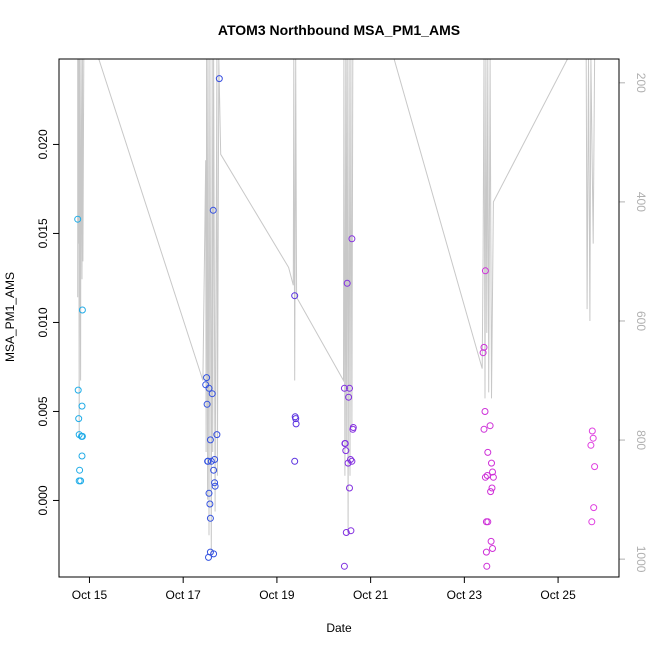  I want to click on pressure-axis: 200 400 600 800 1000, so click(633, 323).